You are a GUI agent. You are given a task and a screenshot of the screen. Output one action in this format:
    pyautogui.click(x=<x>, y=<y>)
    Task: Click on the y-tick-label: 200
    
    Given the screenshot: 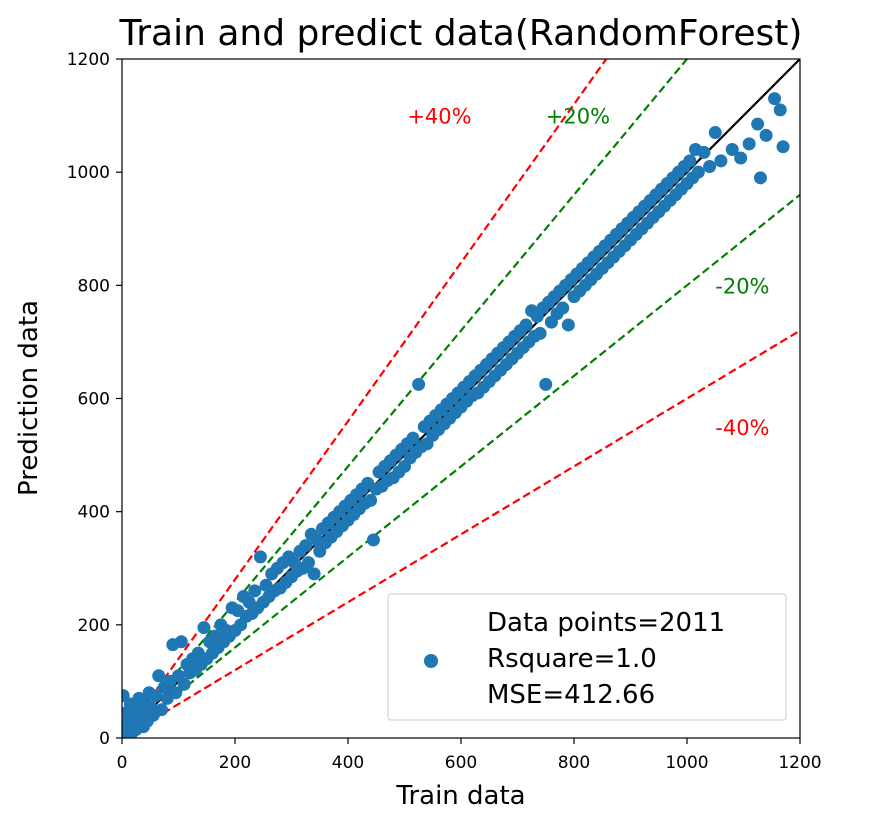 What is the action you would take?
    pyautogui.click(x=94, y=626)
    